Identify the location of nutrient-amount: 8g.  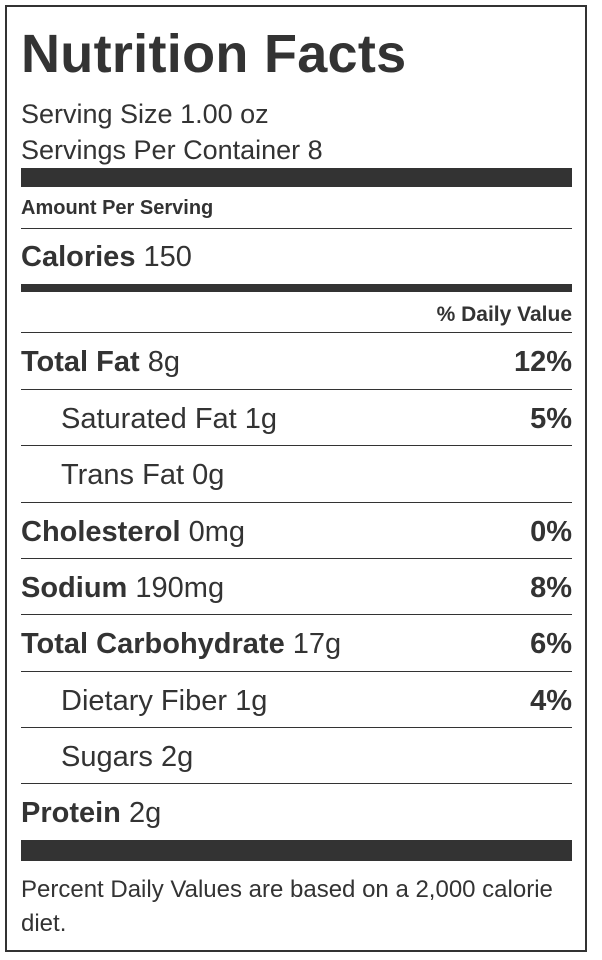
(164, 362).